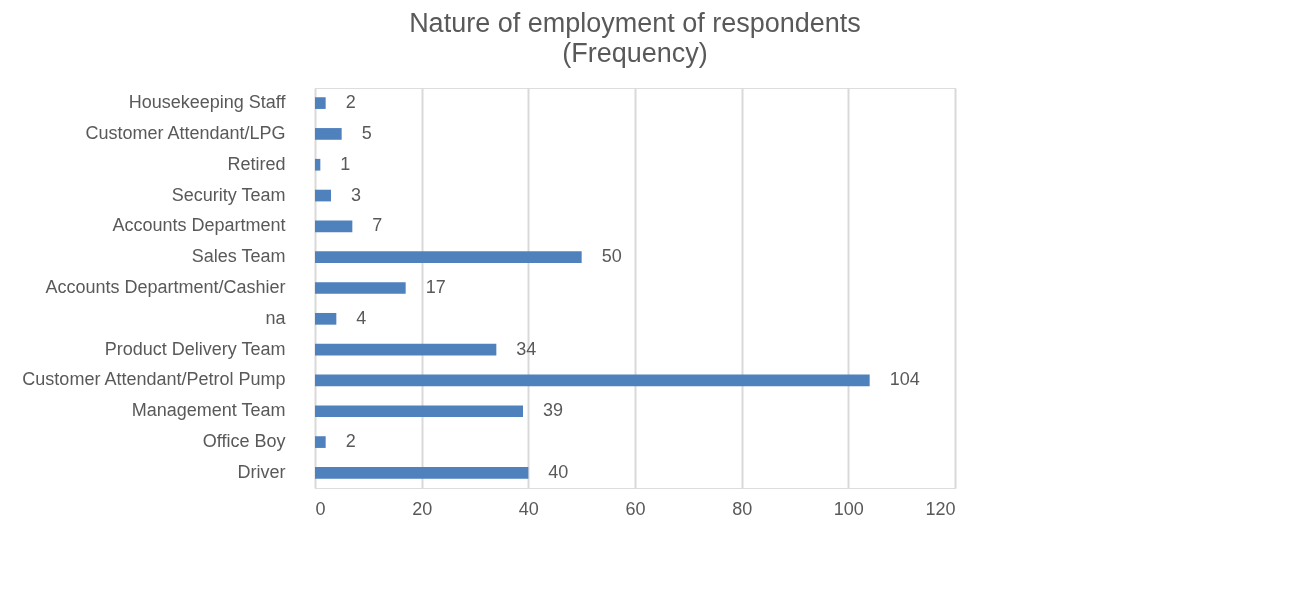 This screenshot has width=1291, height=615. Describe the element at coordinates (195, 348) in the screenshot. I see `y-tick-label: Product Delivery Team` at that location.